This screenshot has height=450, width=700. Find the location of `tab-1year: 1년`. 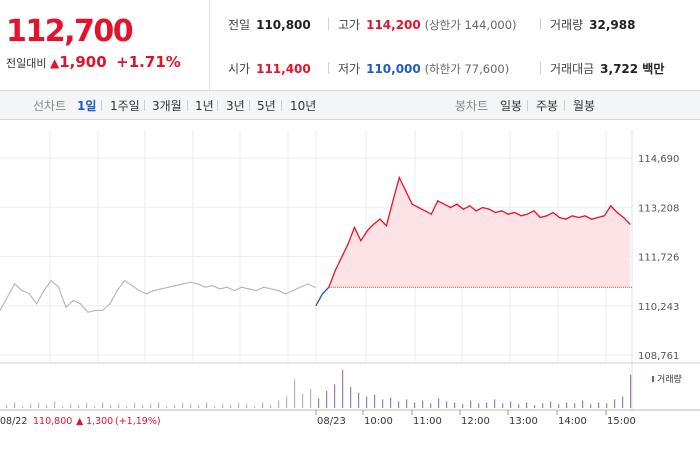

tab-1year: 1년 is located at coordinates (204, 106).